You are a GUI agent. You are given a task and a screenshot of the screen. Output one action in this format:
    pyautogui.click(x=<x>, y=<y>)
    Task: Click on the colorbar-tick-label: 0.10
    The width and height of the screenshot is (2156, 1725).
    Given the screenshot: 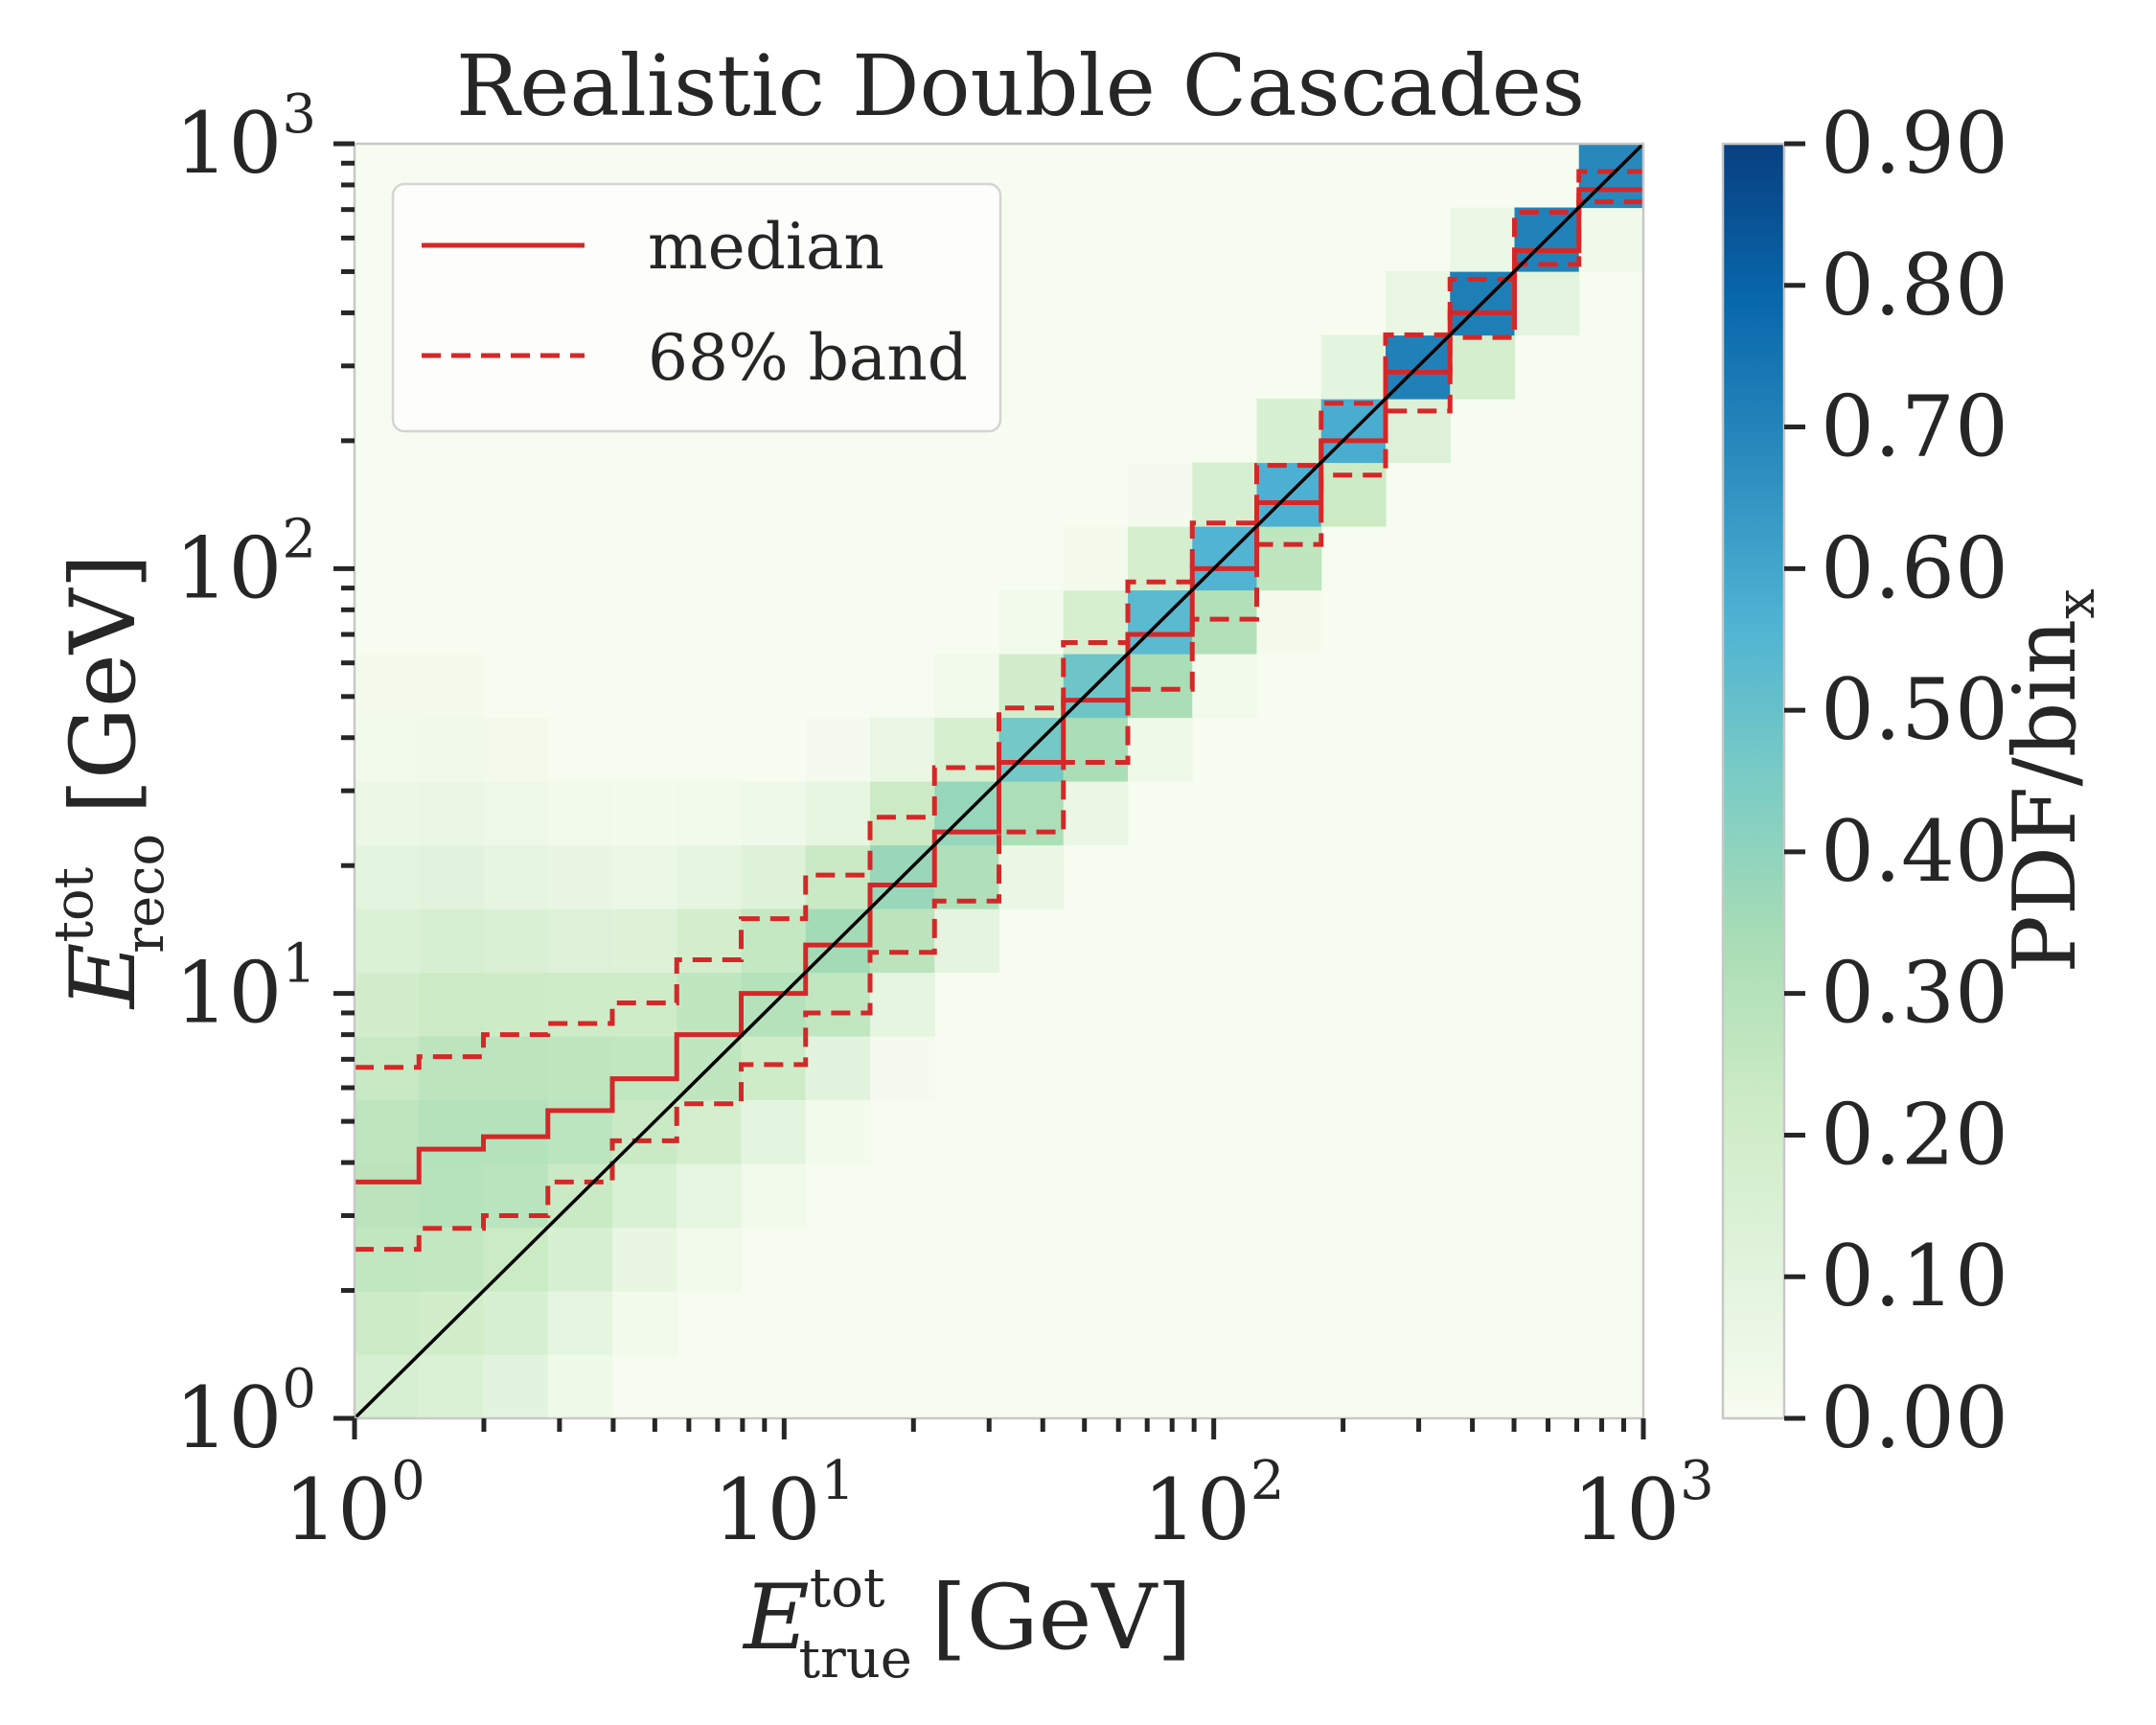 What is the action you would take?
    pyautogui.click(x=1914, y=1276)
    